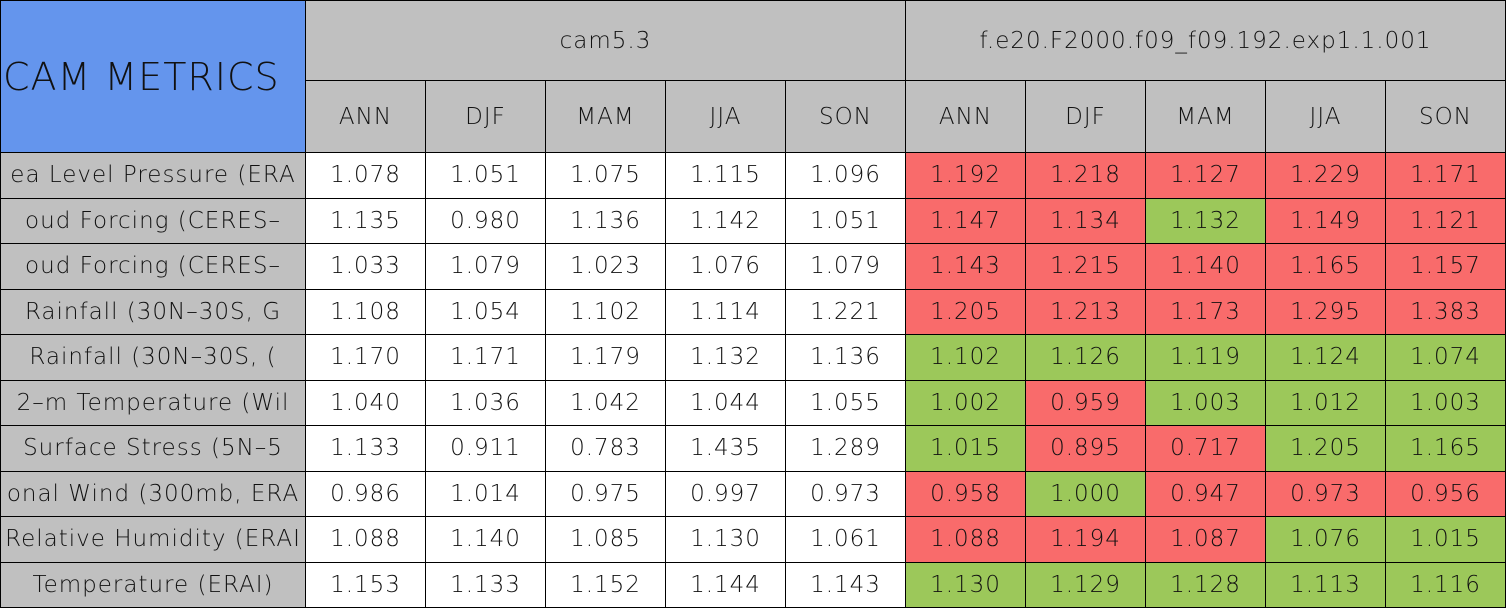 The height and width of the screenshot is (611, 1510). What do you see at coordinates (1445, 220) in the screenshot?
I see `metric-cell: 1.121` at bounding box center [1445, 220].